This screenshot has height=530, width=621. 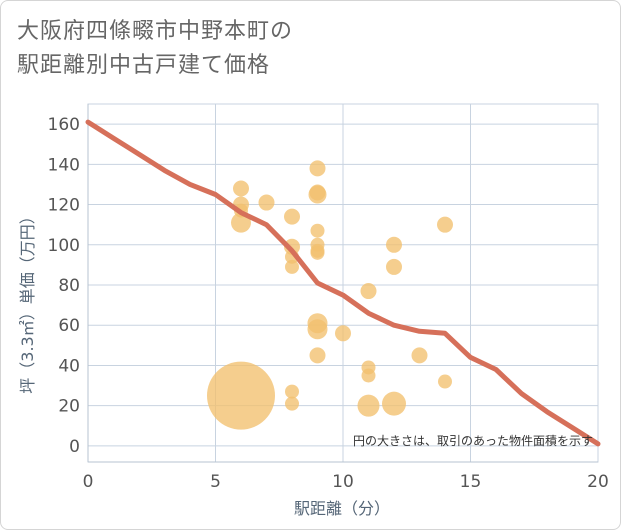 I want to click on y-tick-label: 160, so click(x=64, y=125).